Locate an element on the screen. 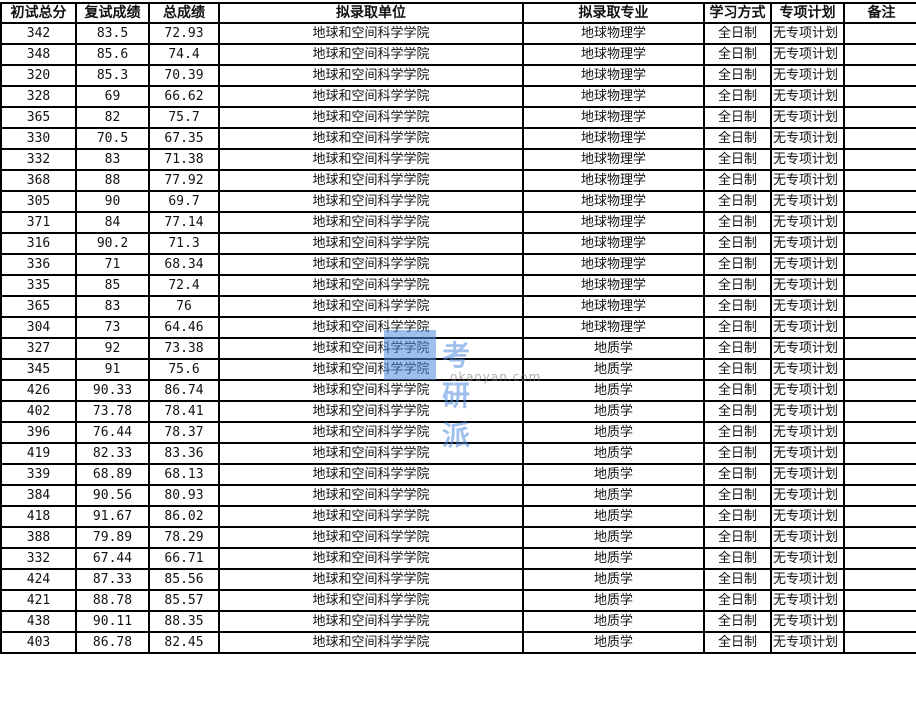 This screenshot has width=916, height=714. cell-total-score: 85.56 is located at coordinates (184, 579).